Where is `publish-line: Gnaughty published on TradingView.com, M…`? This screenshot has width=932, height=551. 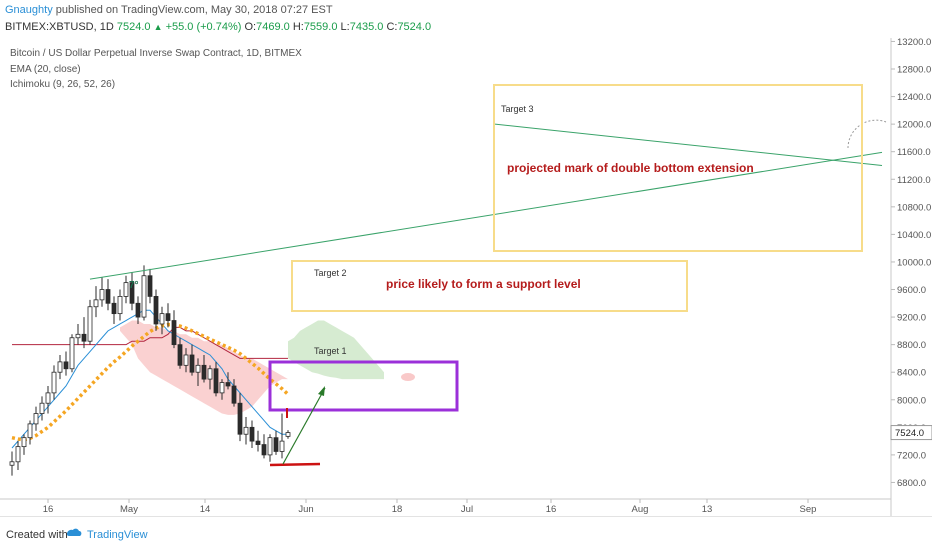
publish-line: Gnaughty published on TradingView.com, M… is located at coordinates (169, 10).